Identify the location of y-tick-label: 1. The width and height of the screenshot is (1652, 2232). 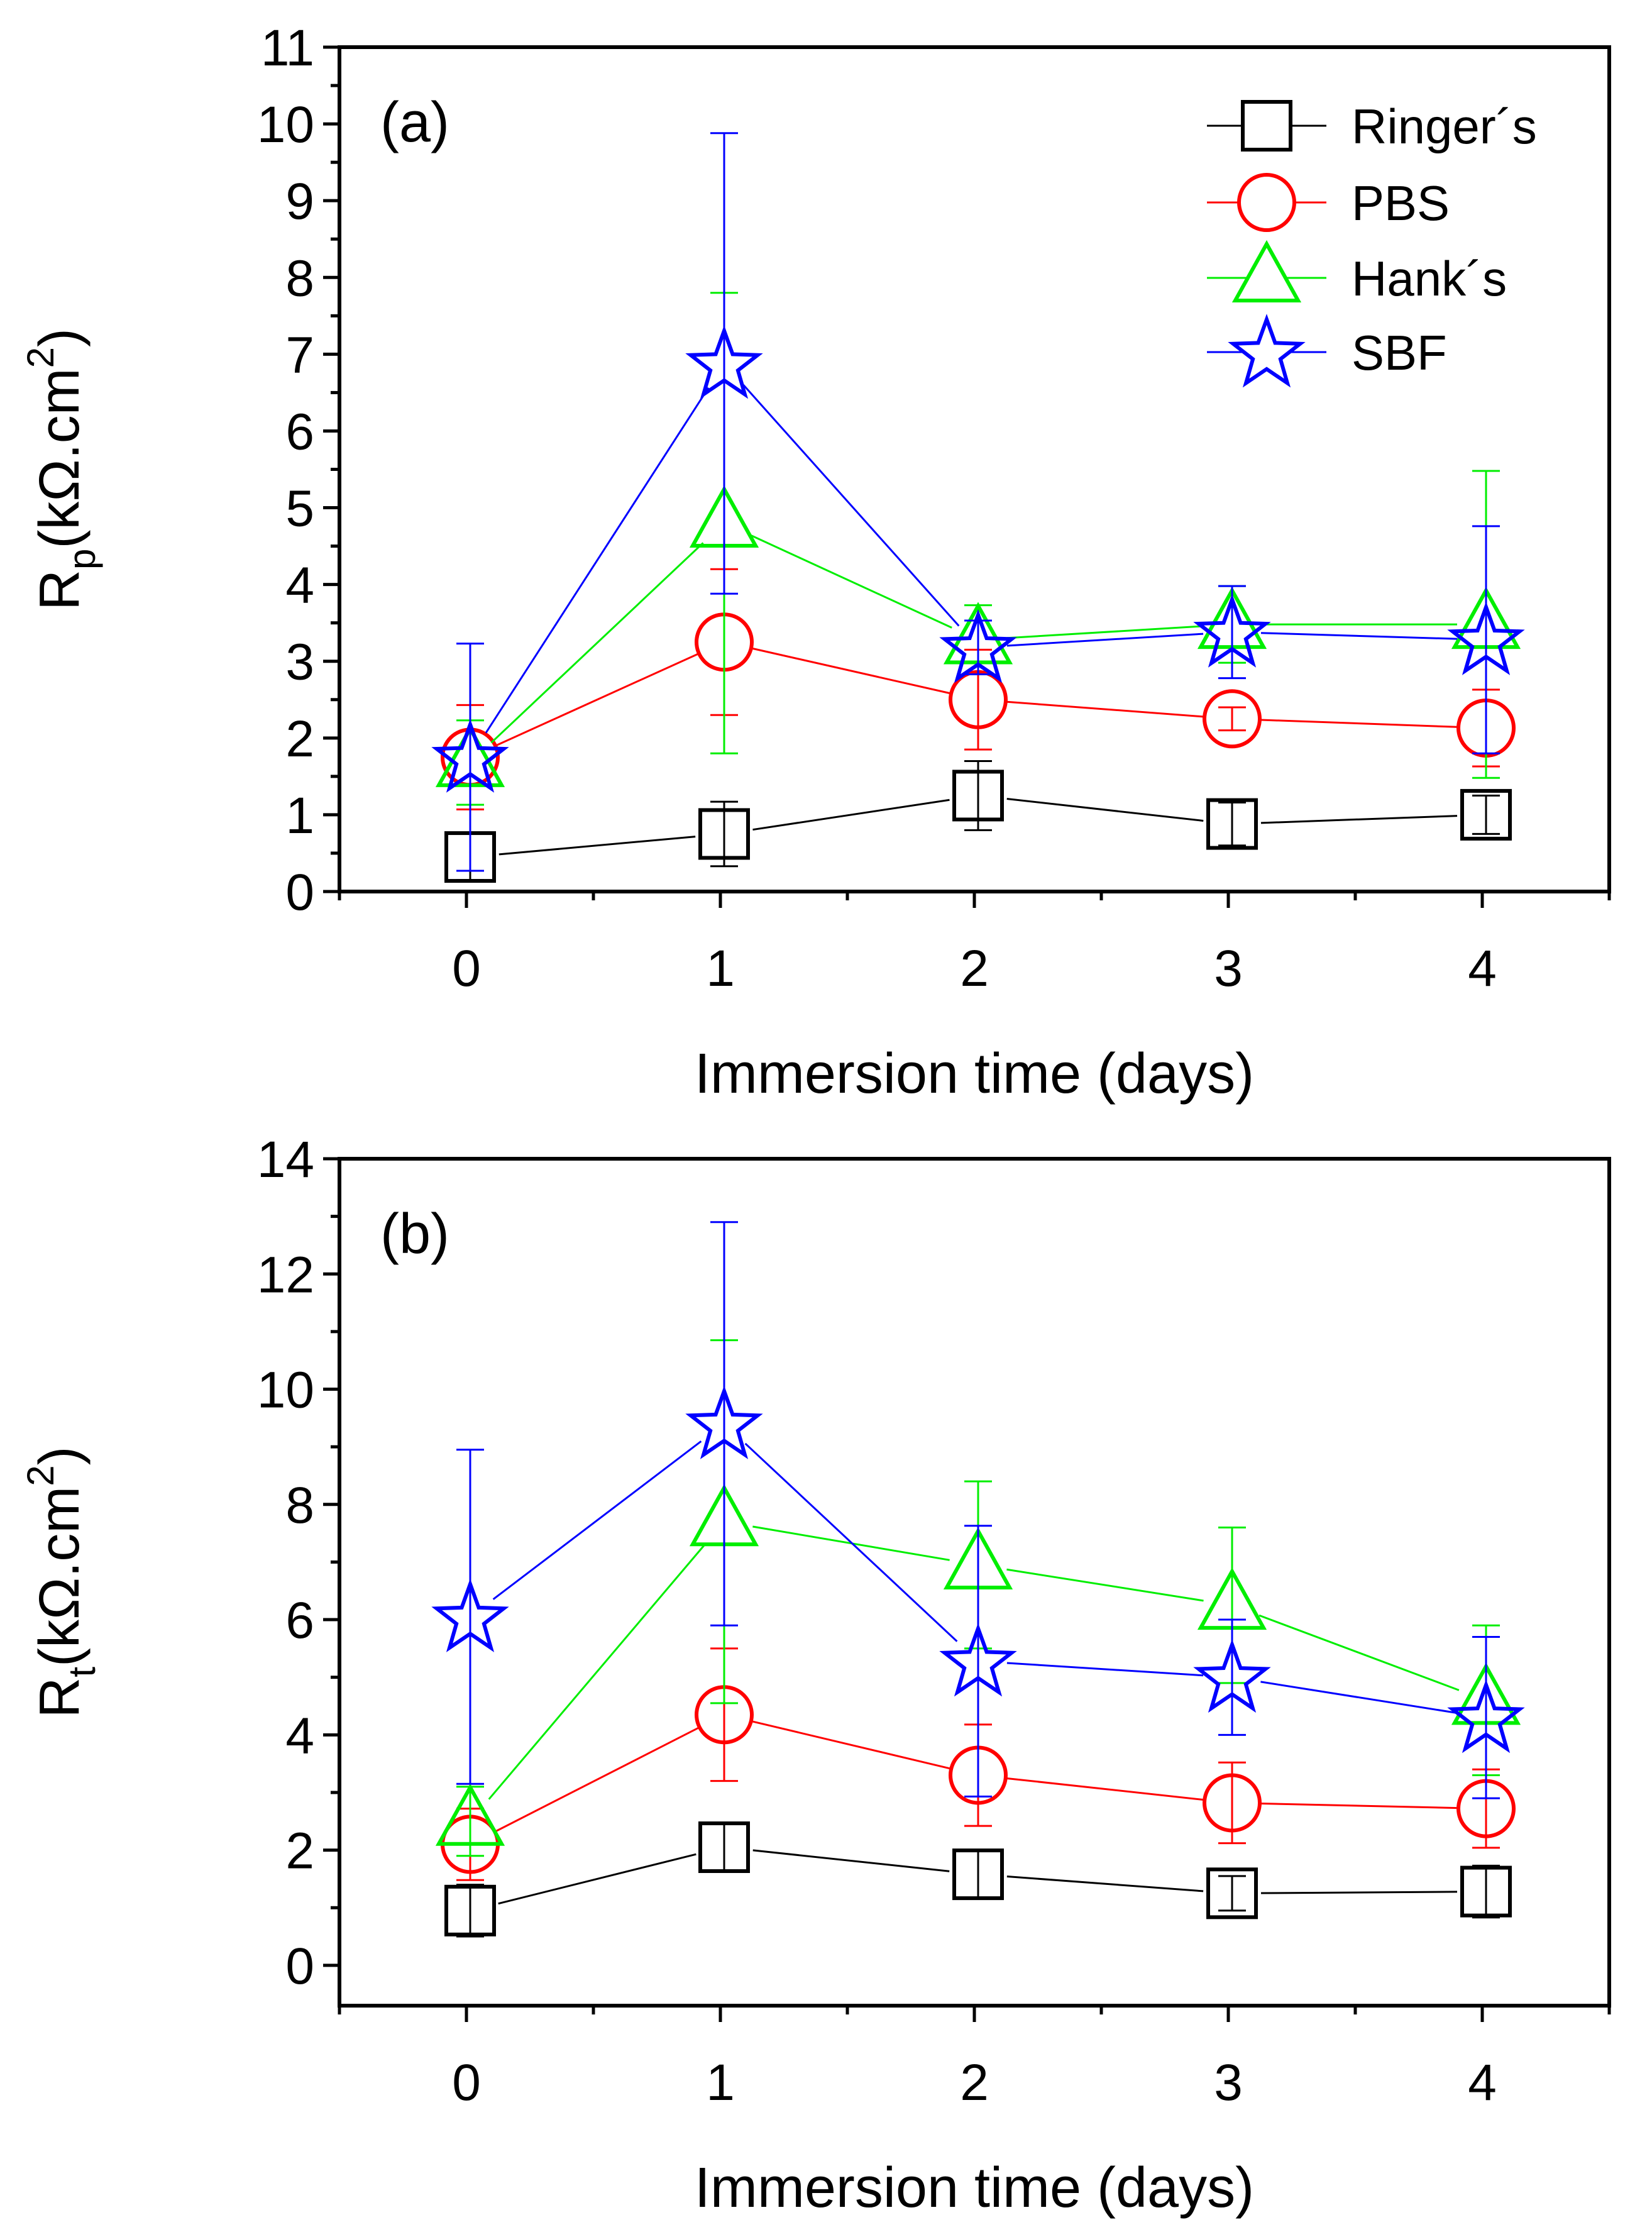
(299, 815).